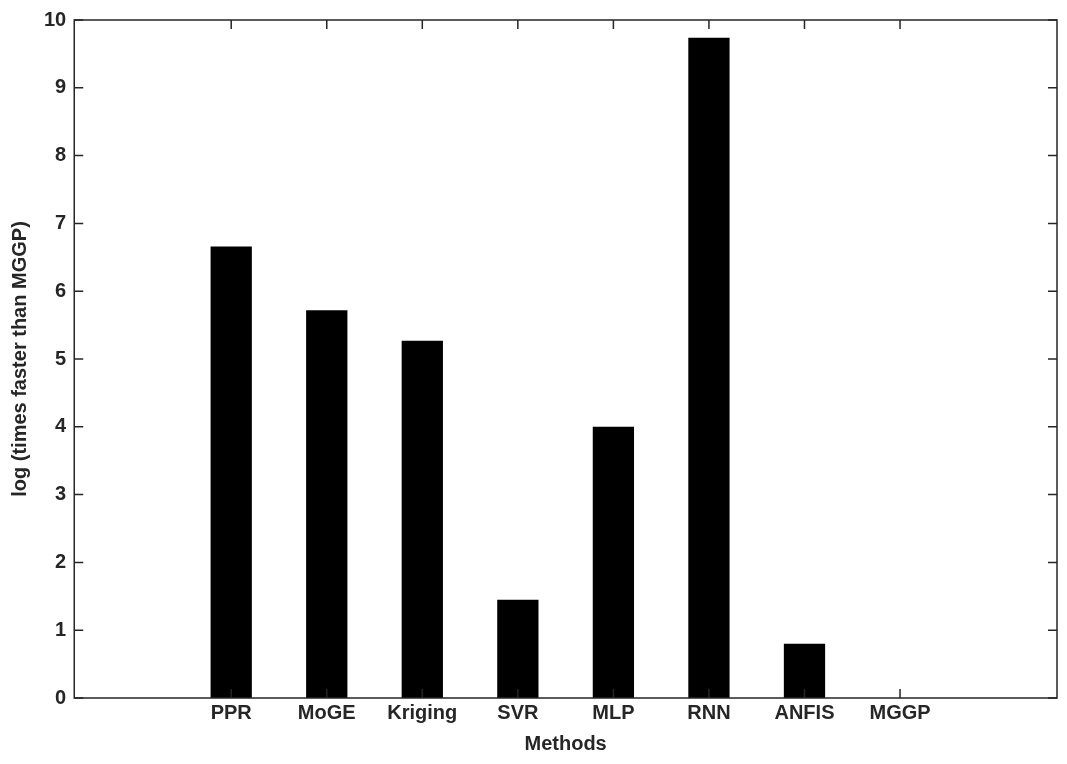 The height and width of the screenshot is (764, 1067). I want to click on y-tick-label: 0, so click(61, 696).